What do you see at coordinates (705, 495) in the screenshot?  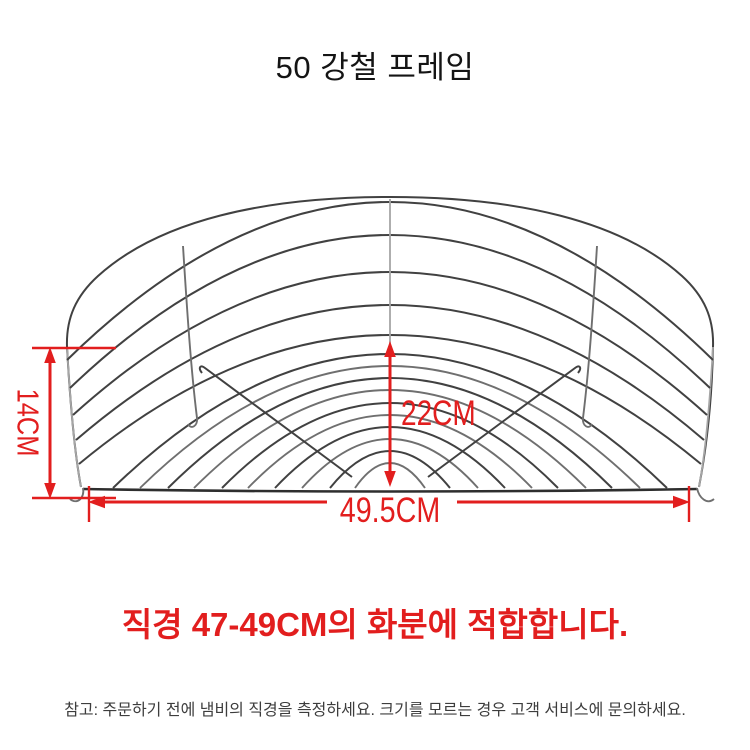 I see `right-corner-hook` at bounding box center [705, 495].